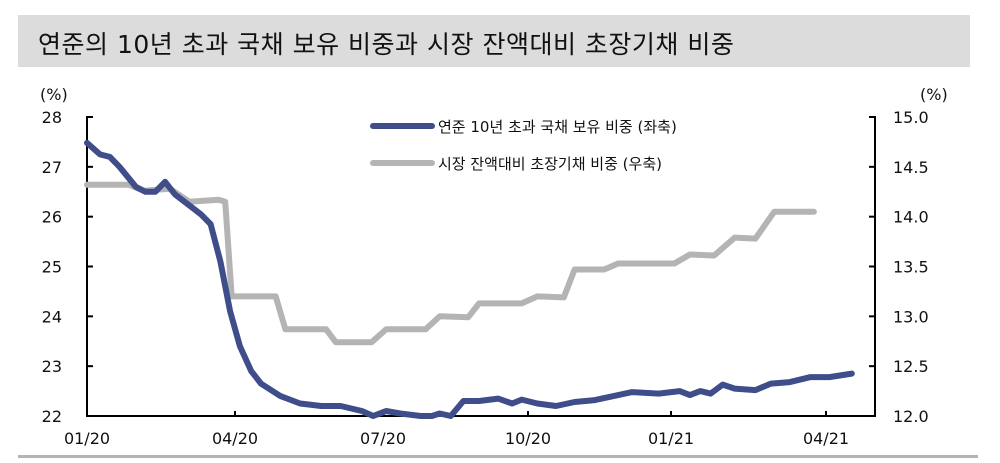 The image size is (1000, 463). I want to click on right-axis-unit: (%), so click(934, 94).